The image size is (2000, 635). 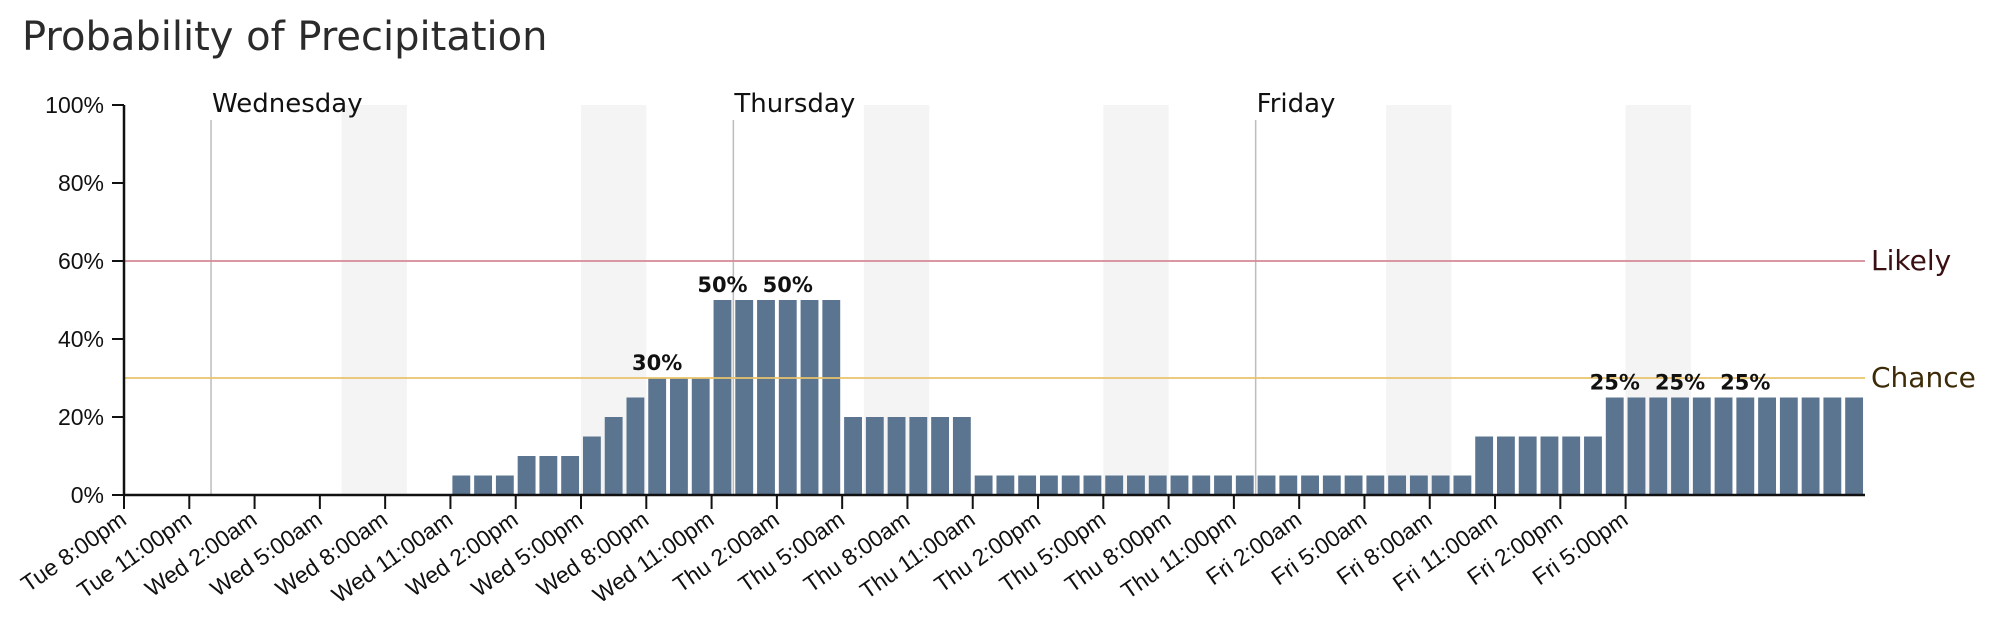 What do you see at coordinates (81, 417) in the screenshot?
I see `y-tick-label: 20%` at bounding box center [81, 417].